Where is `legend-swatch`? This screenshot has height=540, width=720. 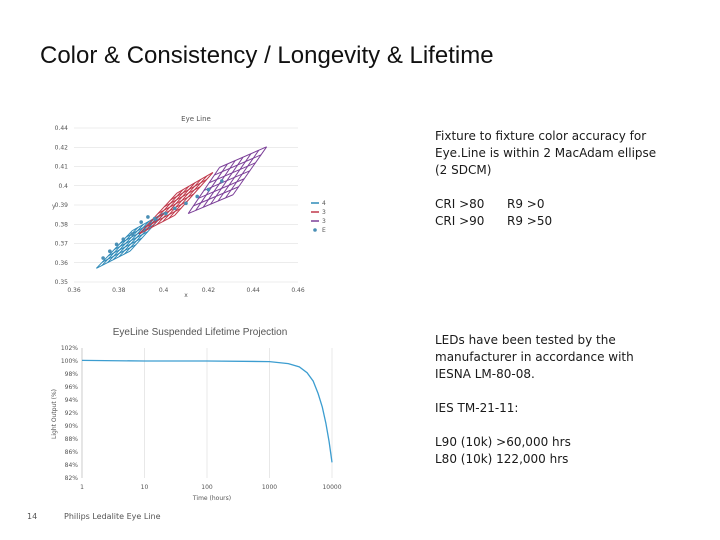 legend-swatch is located at coordinates (315, 230).